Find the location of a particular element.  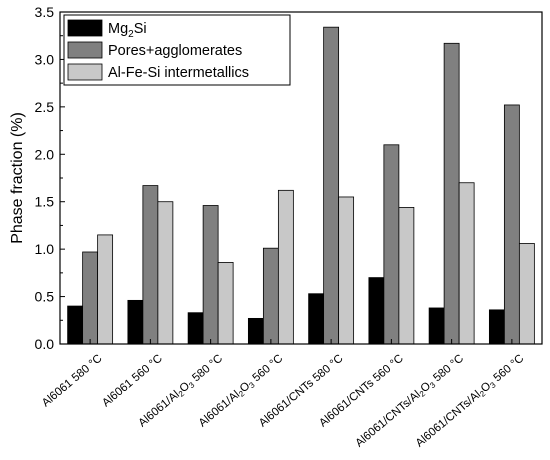

y-axis-label: Phase fraction (%) is located at coordinates (17, 178).